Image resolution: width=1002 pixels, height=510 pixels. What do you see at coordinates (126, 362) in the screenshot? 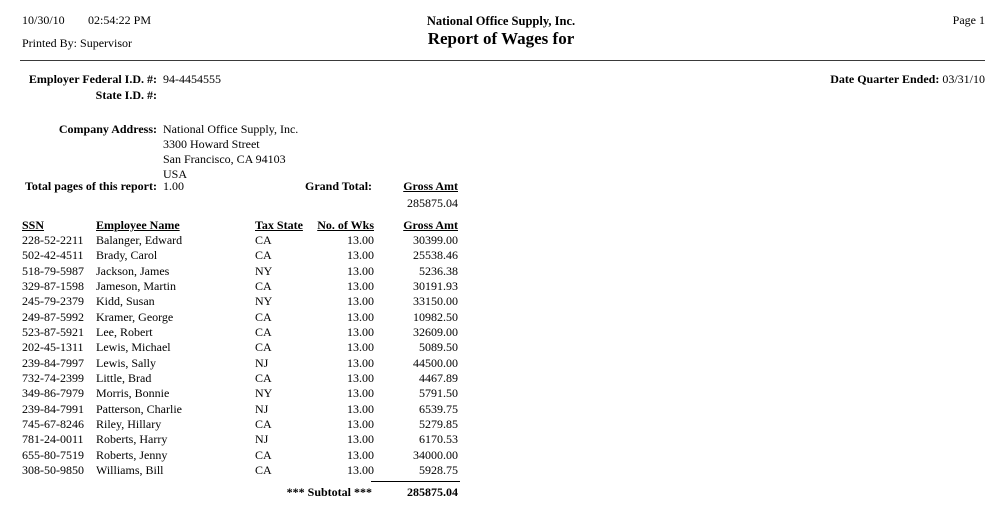
I see `cell-employee-name: Lewis, Sally` at bounding box center [126, 362].